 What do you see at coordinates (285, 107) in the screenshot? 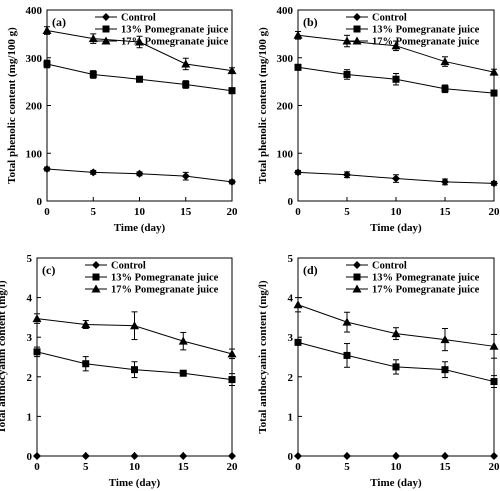
I see `y-tick-label: 200` at bounding box center [285, 107].